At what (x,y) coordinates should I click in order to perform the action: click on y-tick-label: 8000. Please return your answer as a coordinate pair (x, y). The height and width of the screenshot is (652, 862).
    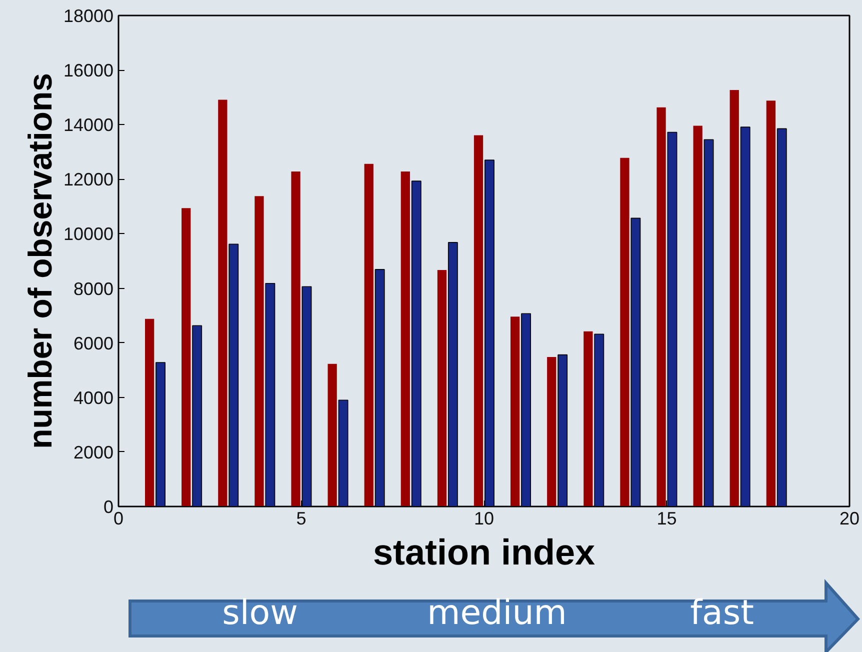
    Looking at the image, I should click on (93, 288).